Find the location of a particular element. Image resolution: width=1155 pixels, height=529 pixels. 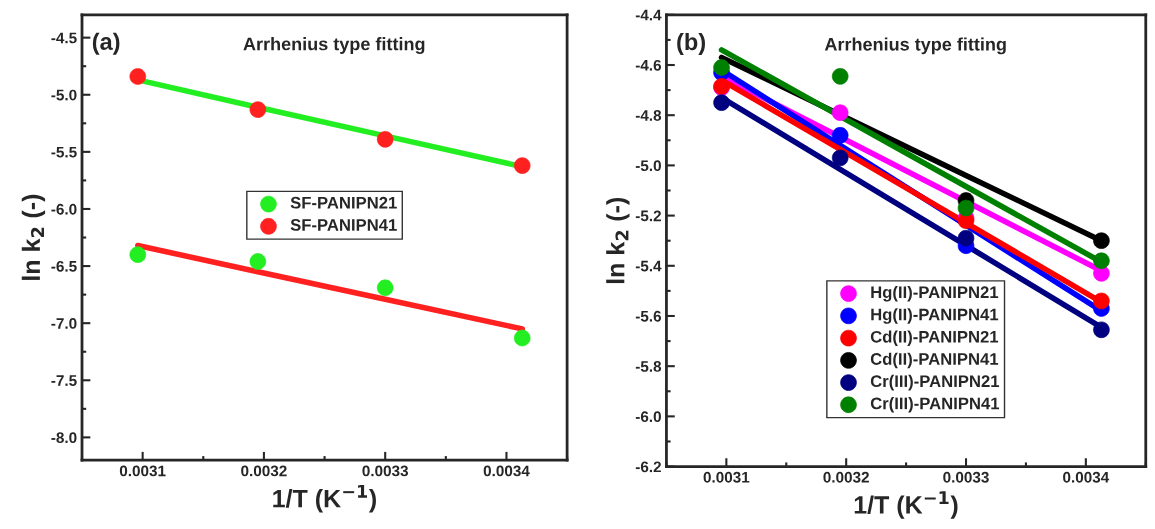

y-tick-label: -5.5 is located at coordinates (64, 152).